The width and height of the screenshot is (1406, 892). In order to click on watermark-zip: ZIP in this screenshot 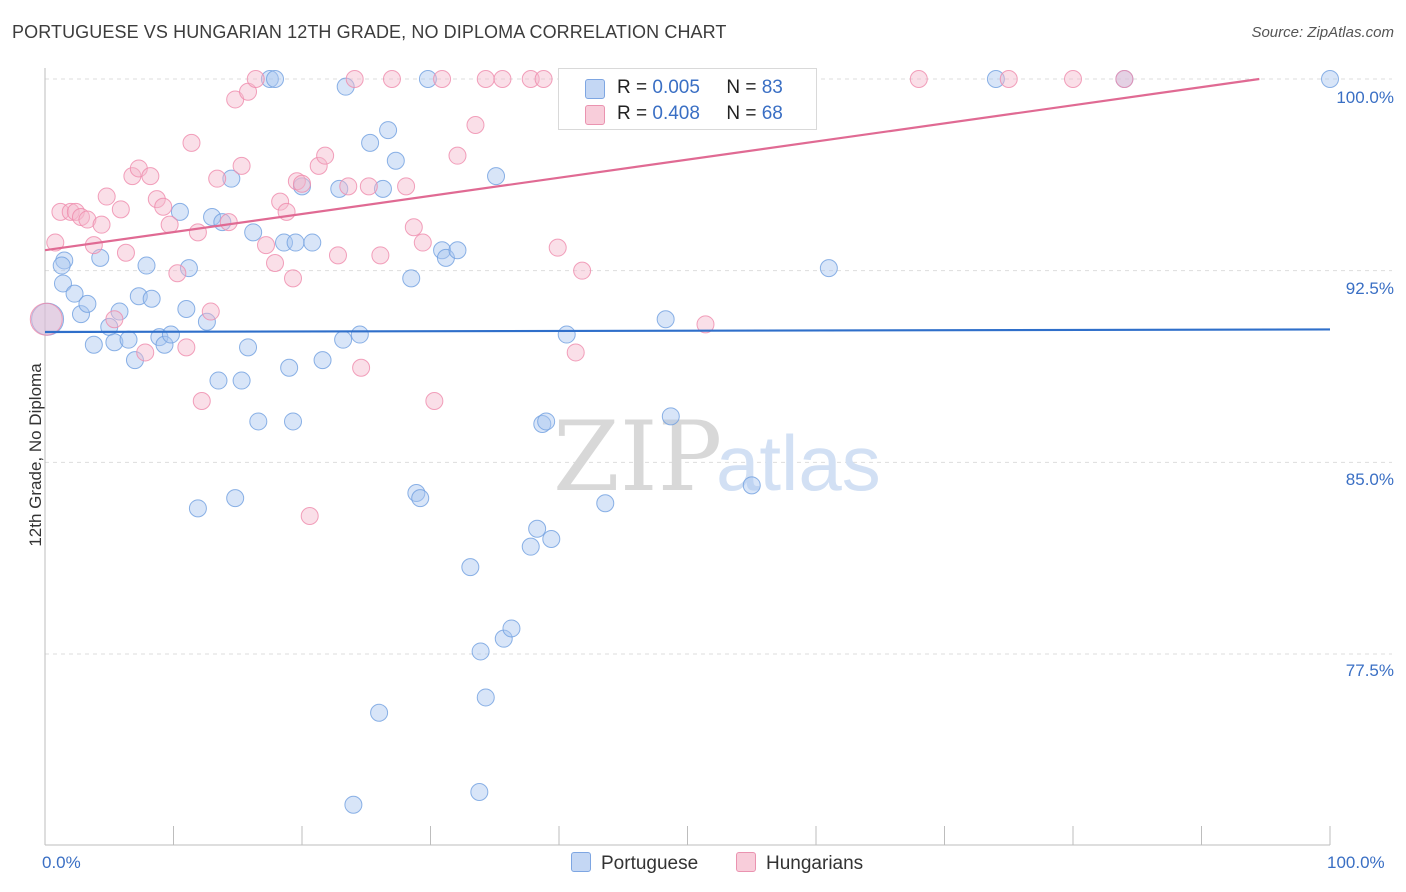, I will do `click(637, 457)`.